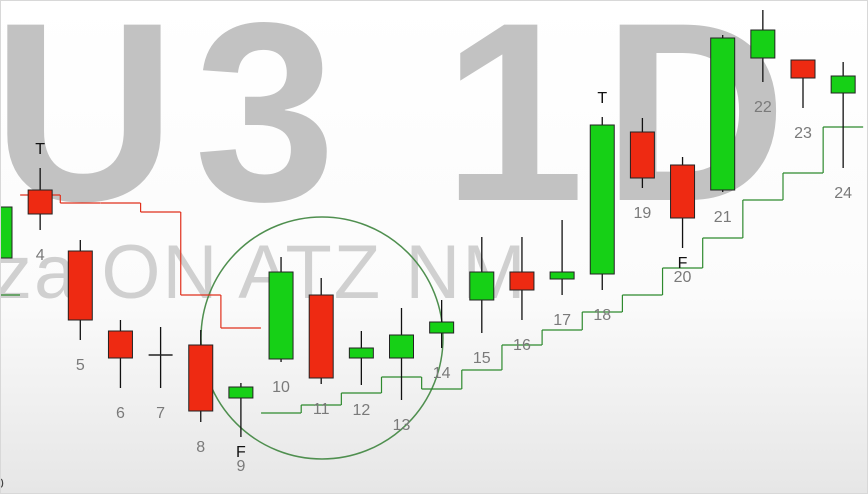  Describe the element at coordinates (763, 107) in the screenshot. I see `candle-number: 22` at that location.